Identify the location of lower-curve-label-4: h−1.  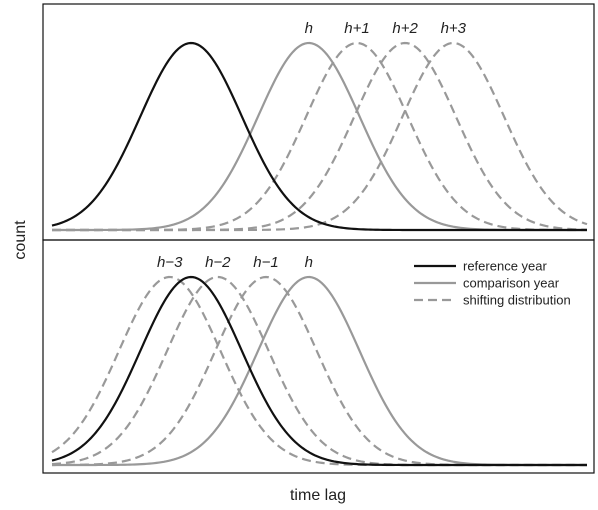
(265, 262).